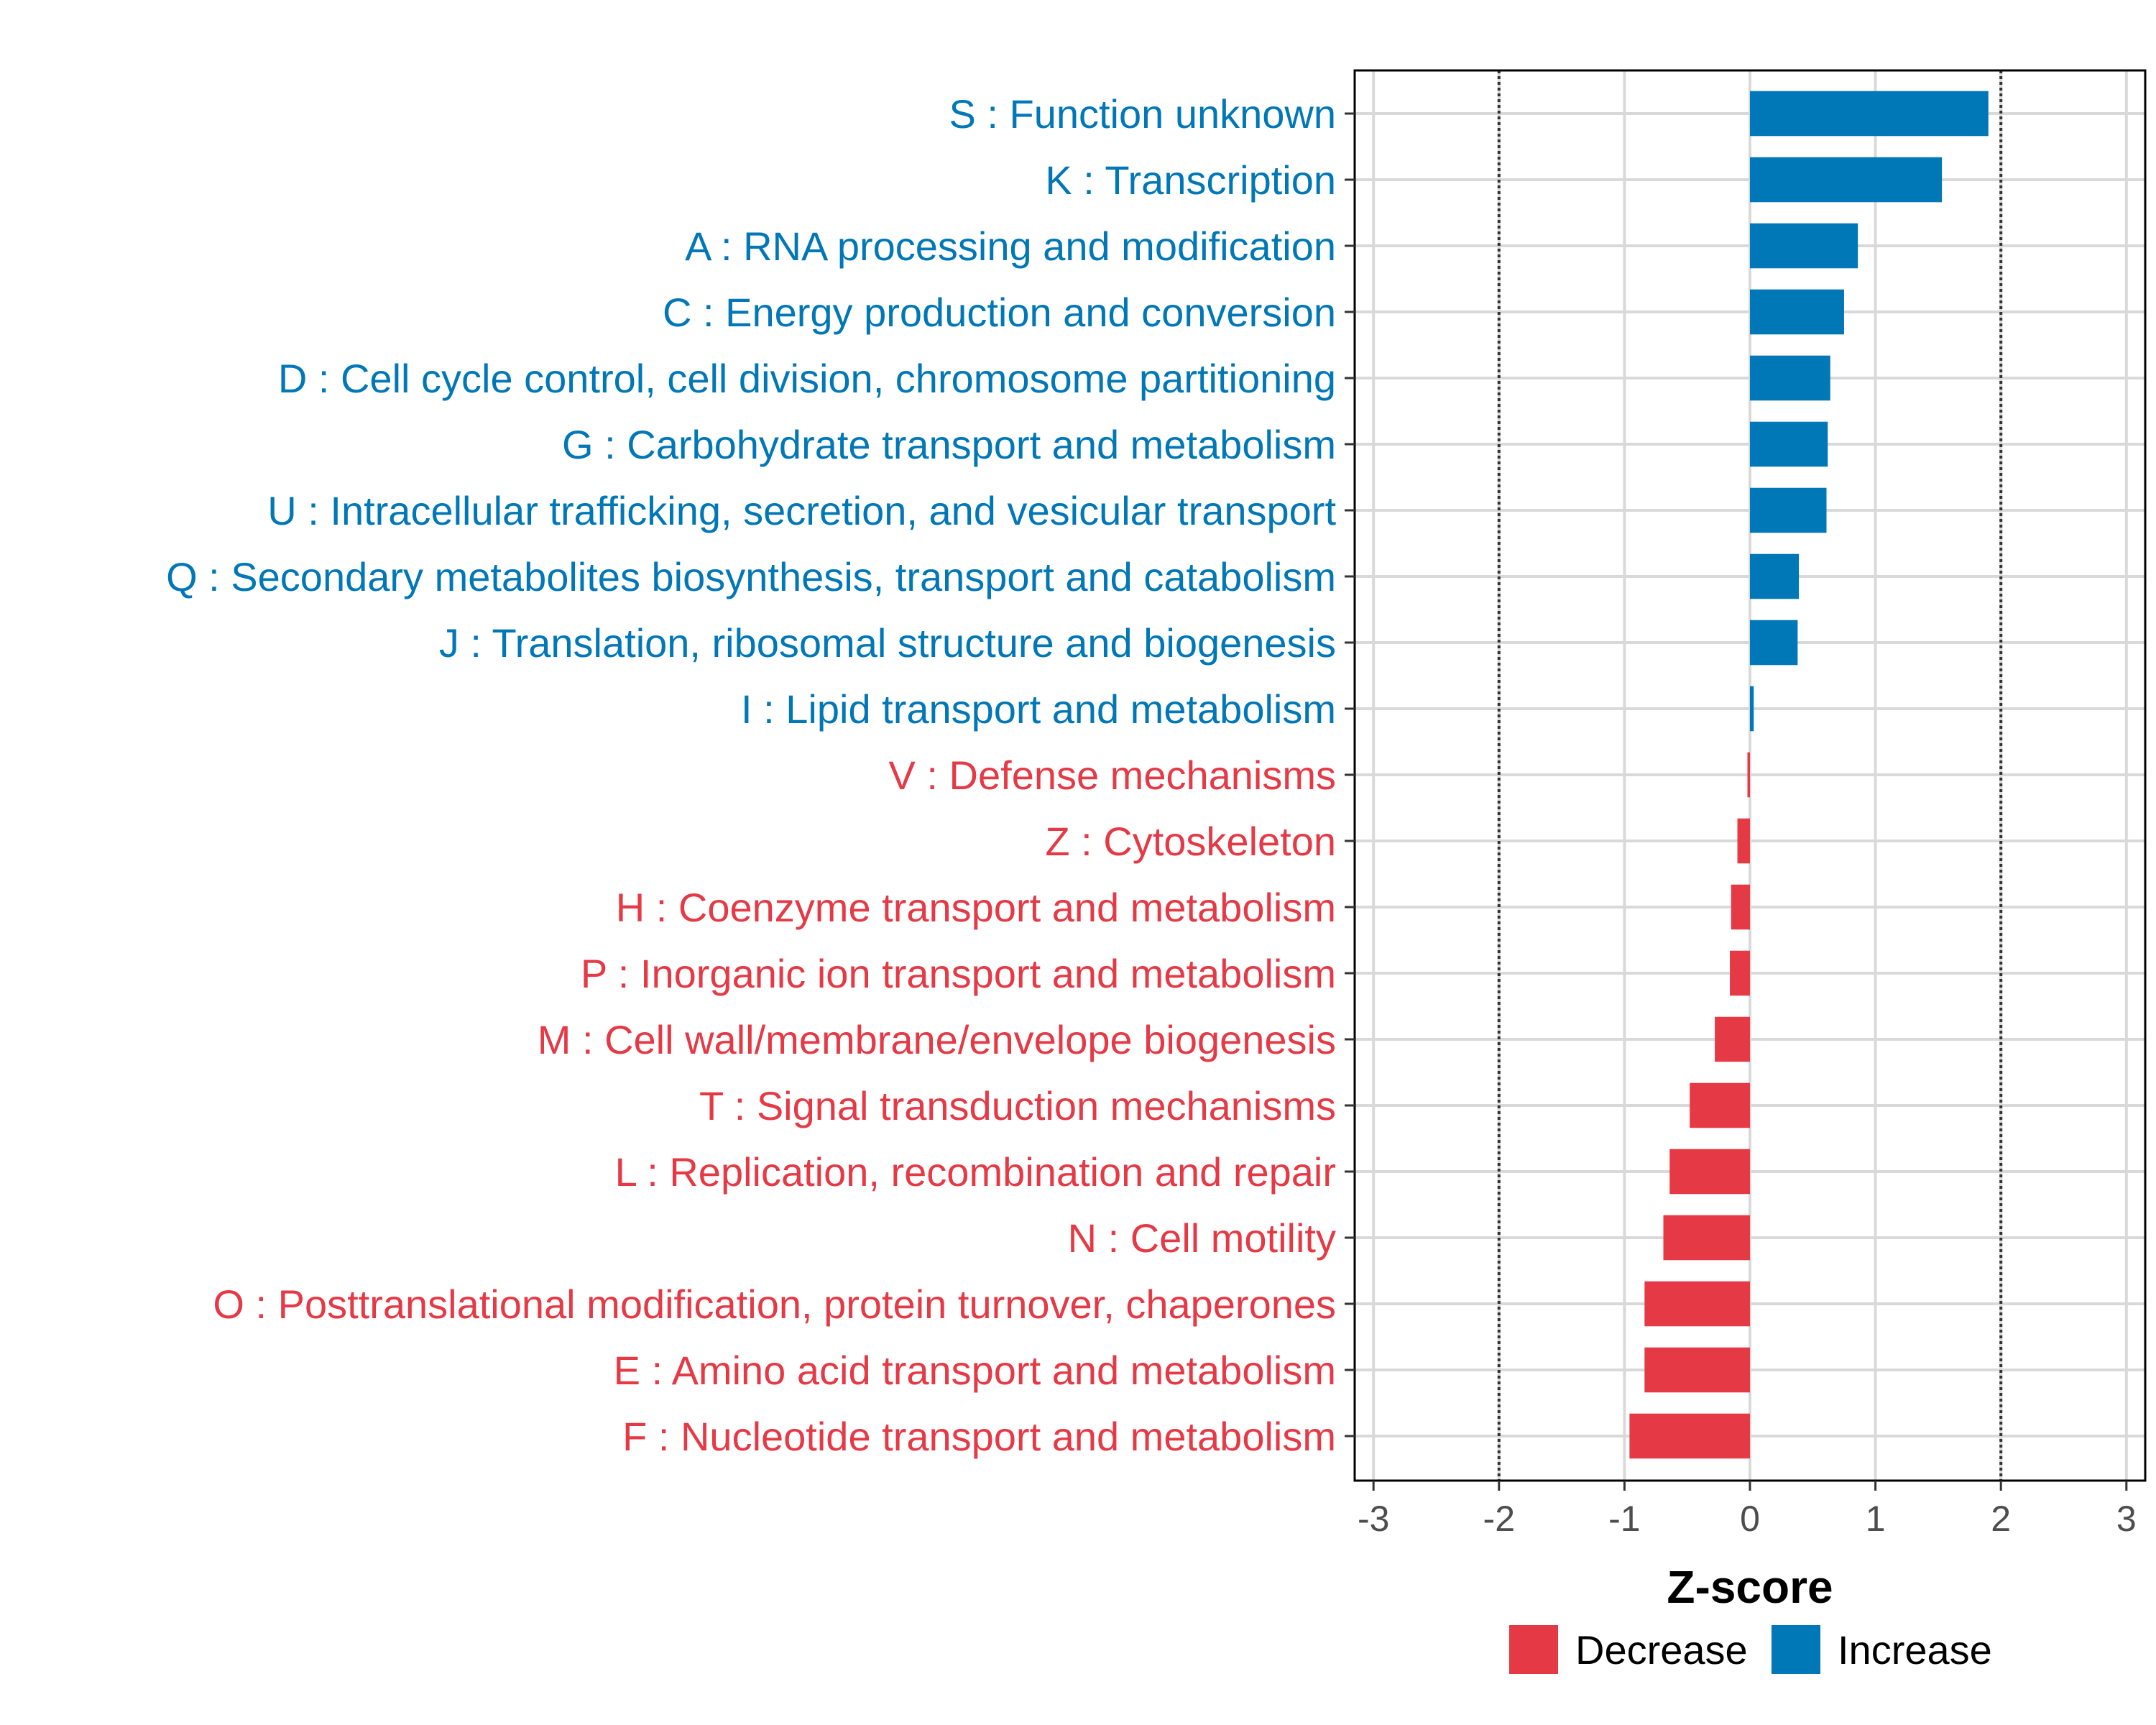 This screenshot has height=1725, width=2156. Describe the element at coordinates (1661, 1650) in the screenshot. I see `legend-label-decrease: Decrease` at that location.